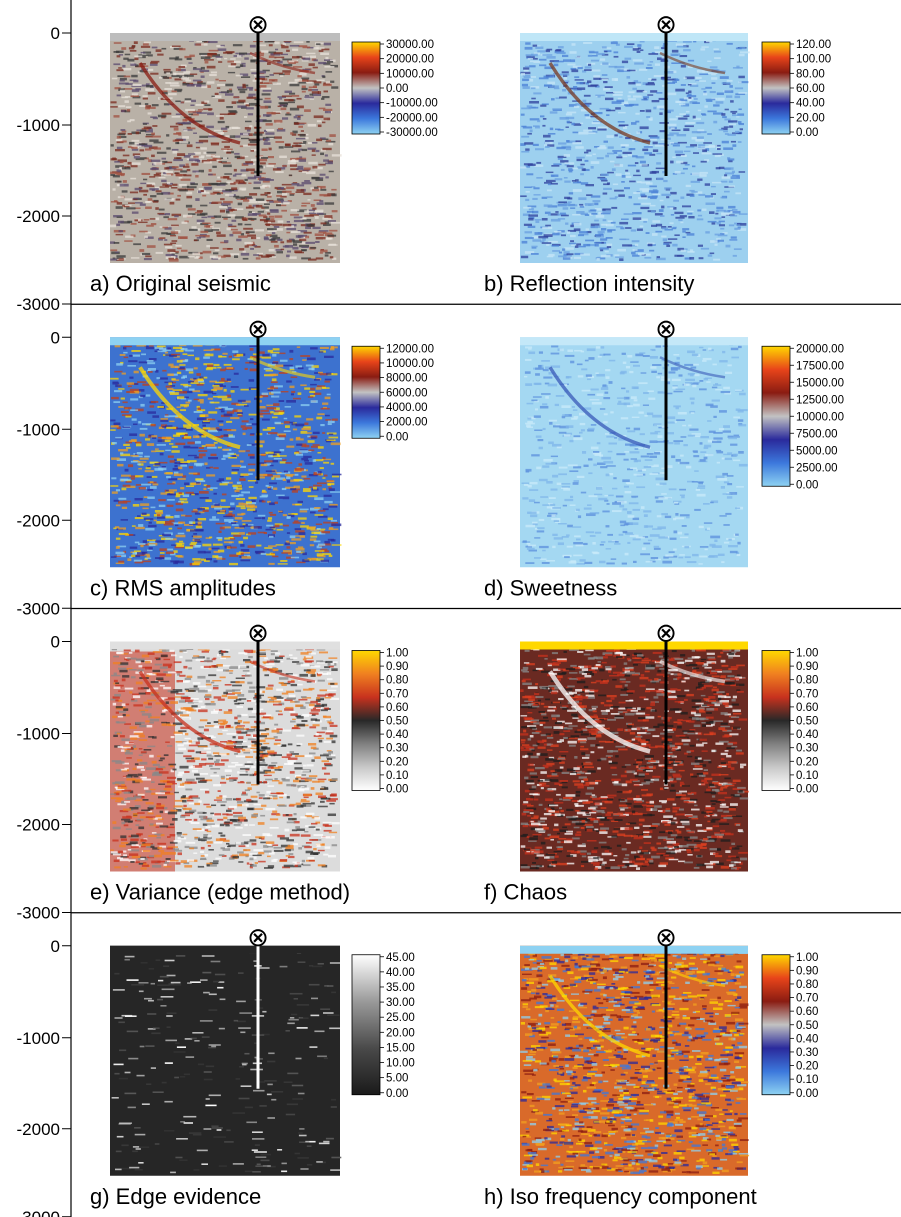 This screenshot has height=1217, width=901. What do you see at coordinates (175, 1196) in the screenshot?
I see `panel-caption: g) Edge evidence` at bounding box center [175, 1196].